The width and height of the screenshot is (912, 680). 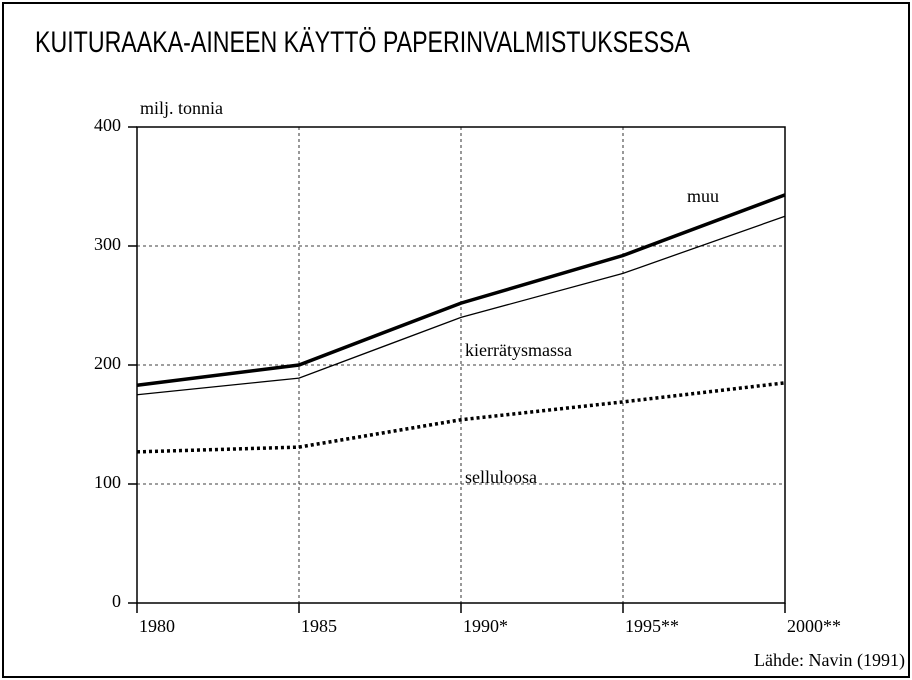 I want to click on x-tick-label: 1985, so click(x=319, y=626).